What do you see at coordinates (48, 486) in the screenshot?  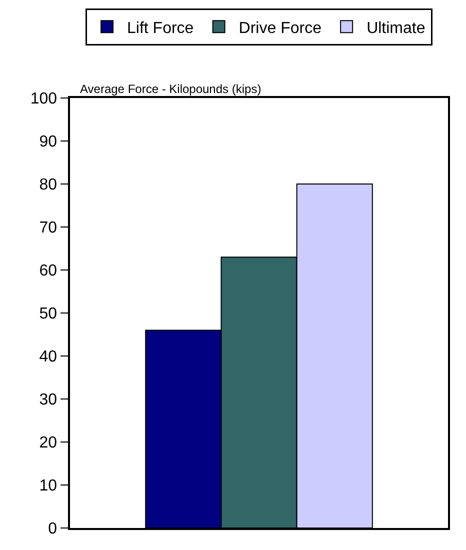 I see `y-tick-label: 10` at bounding box center [48, 486].